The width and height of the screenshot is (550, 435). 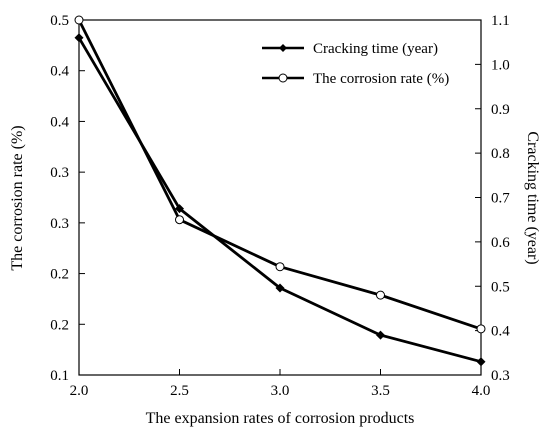 I want to click on right-y-tick-label: 1.0, so click(x=500, y=65).